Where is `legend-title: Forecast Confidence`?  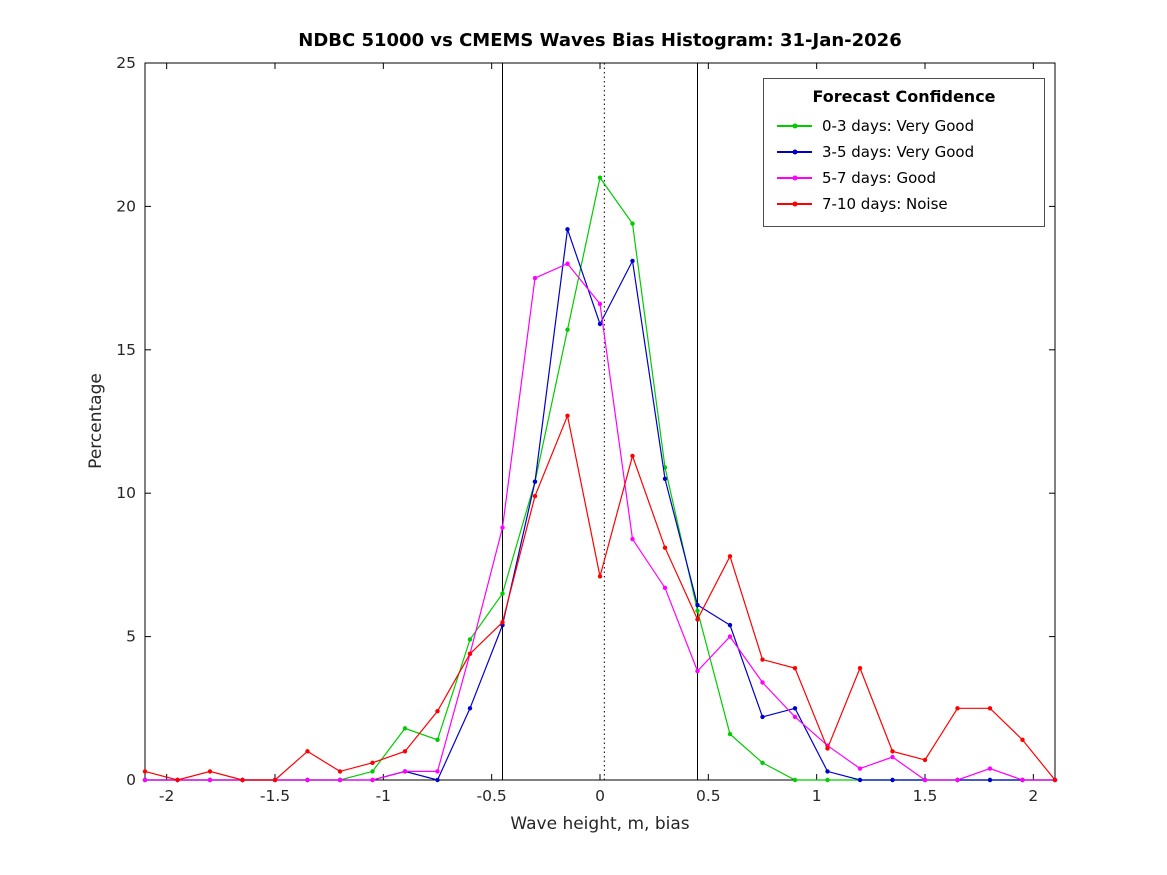
legend-title: Forecast Confidence is located at coordinates (904, 96).